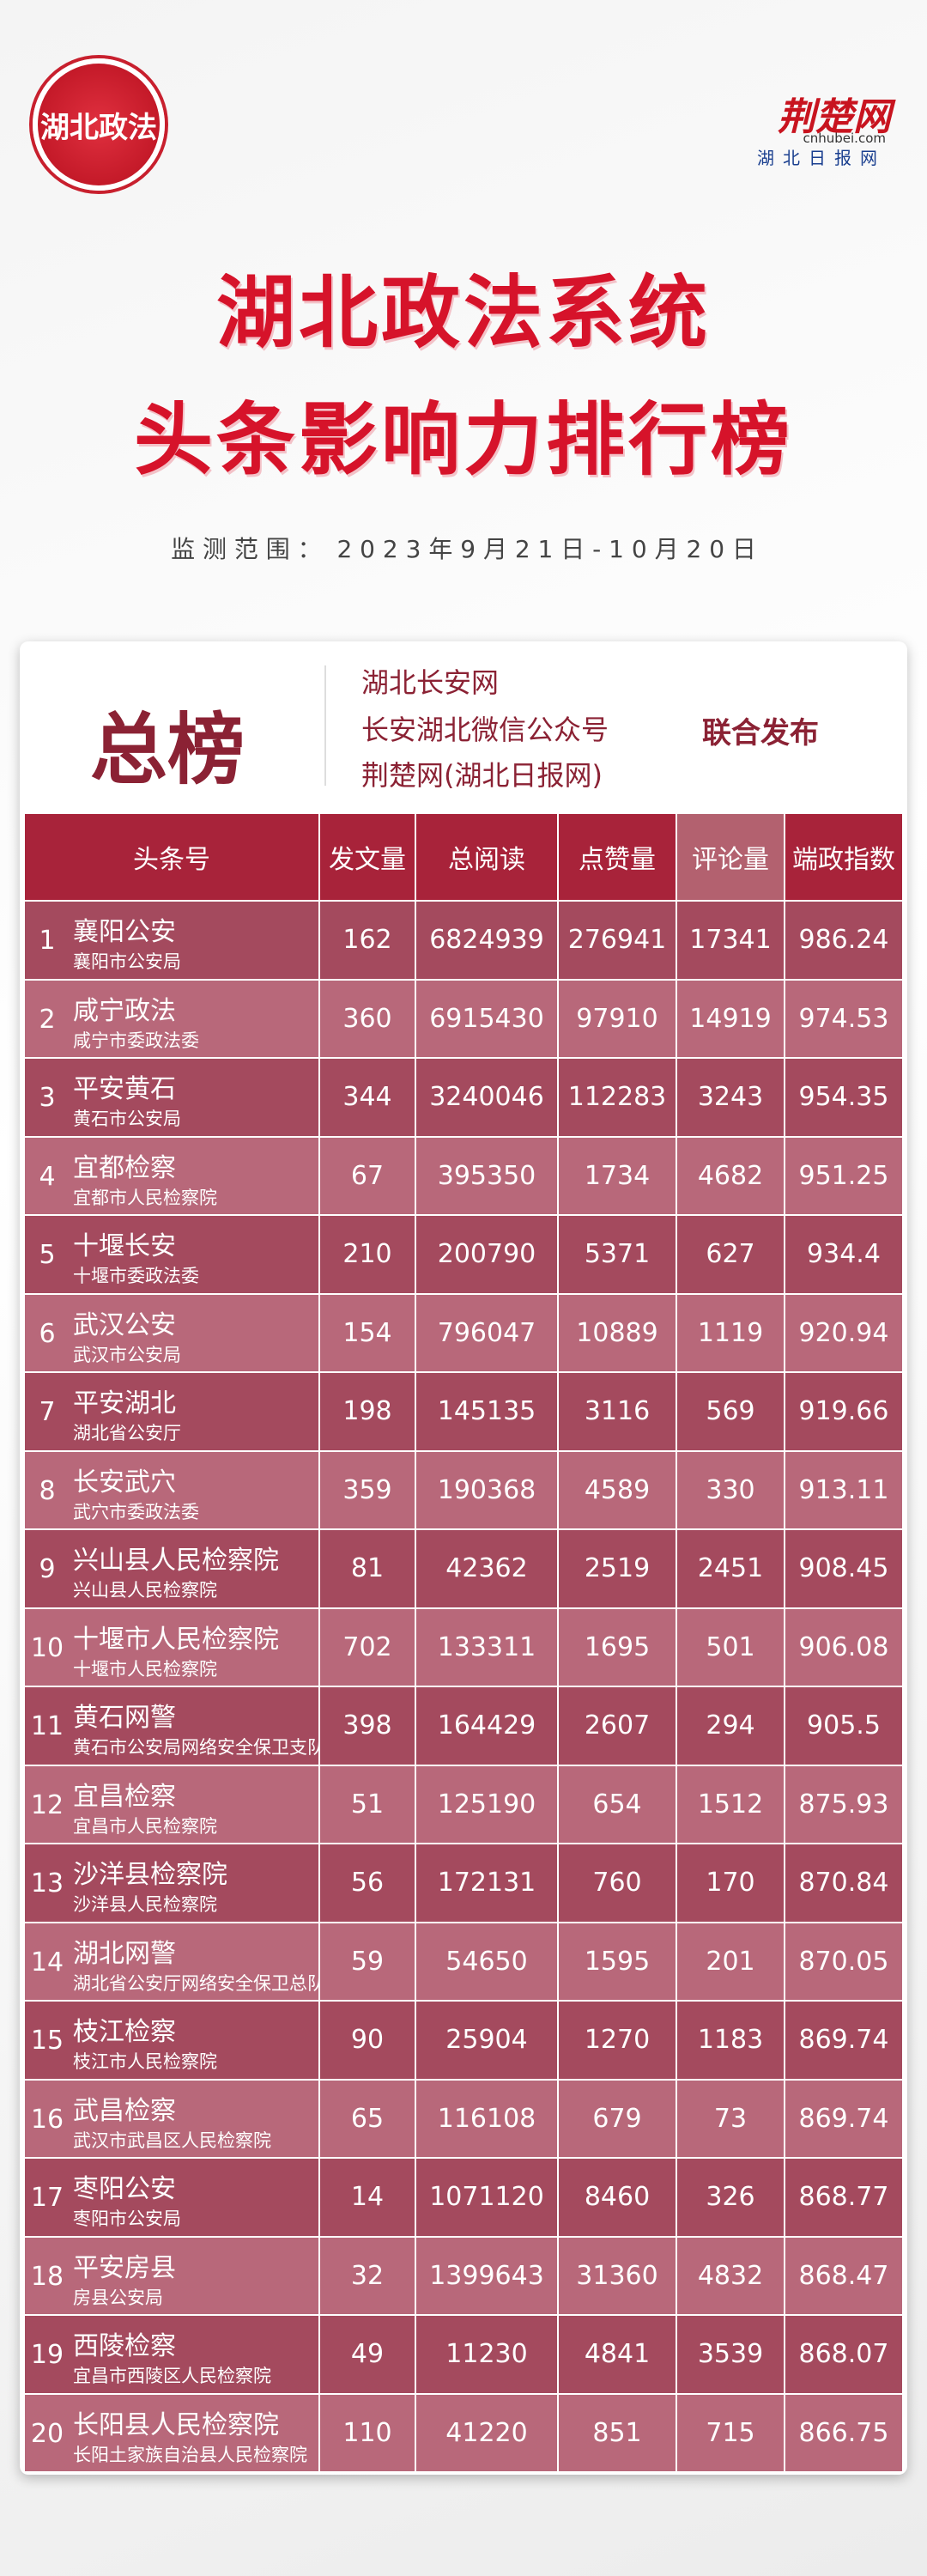  I want to click on value-cell: 974.53, so click(844, 1020).